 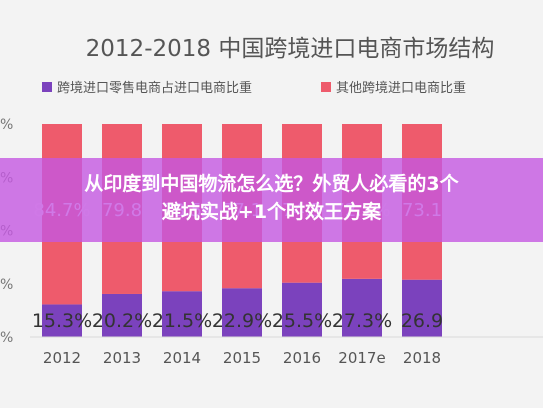 I want to click on headline: 从印度到中国物流怎么选？外贸人必看的3个 避坑实战+1个时效王方案, so click(x=271, y=198).